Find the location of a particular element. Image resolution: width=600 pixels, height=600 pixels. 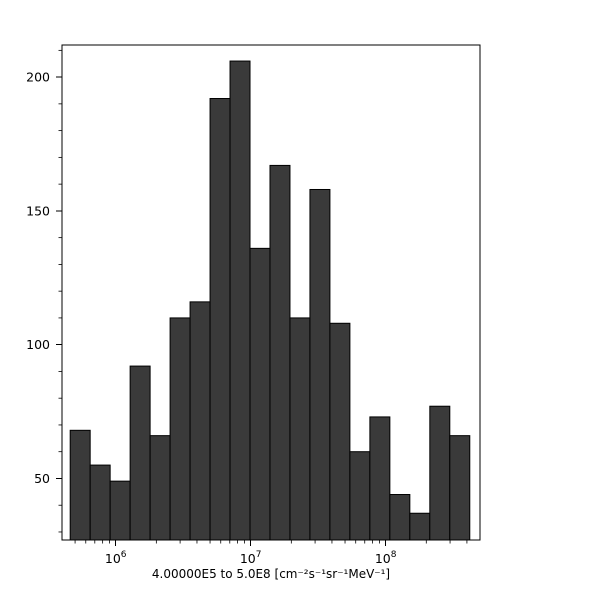

y-tick-label: 200 is located at coordinates (38, 77).